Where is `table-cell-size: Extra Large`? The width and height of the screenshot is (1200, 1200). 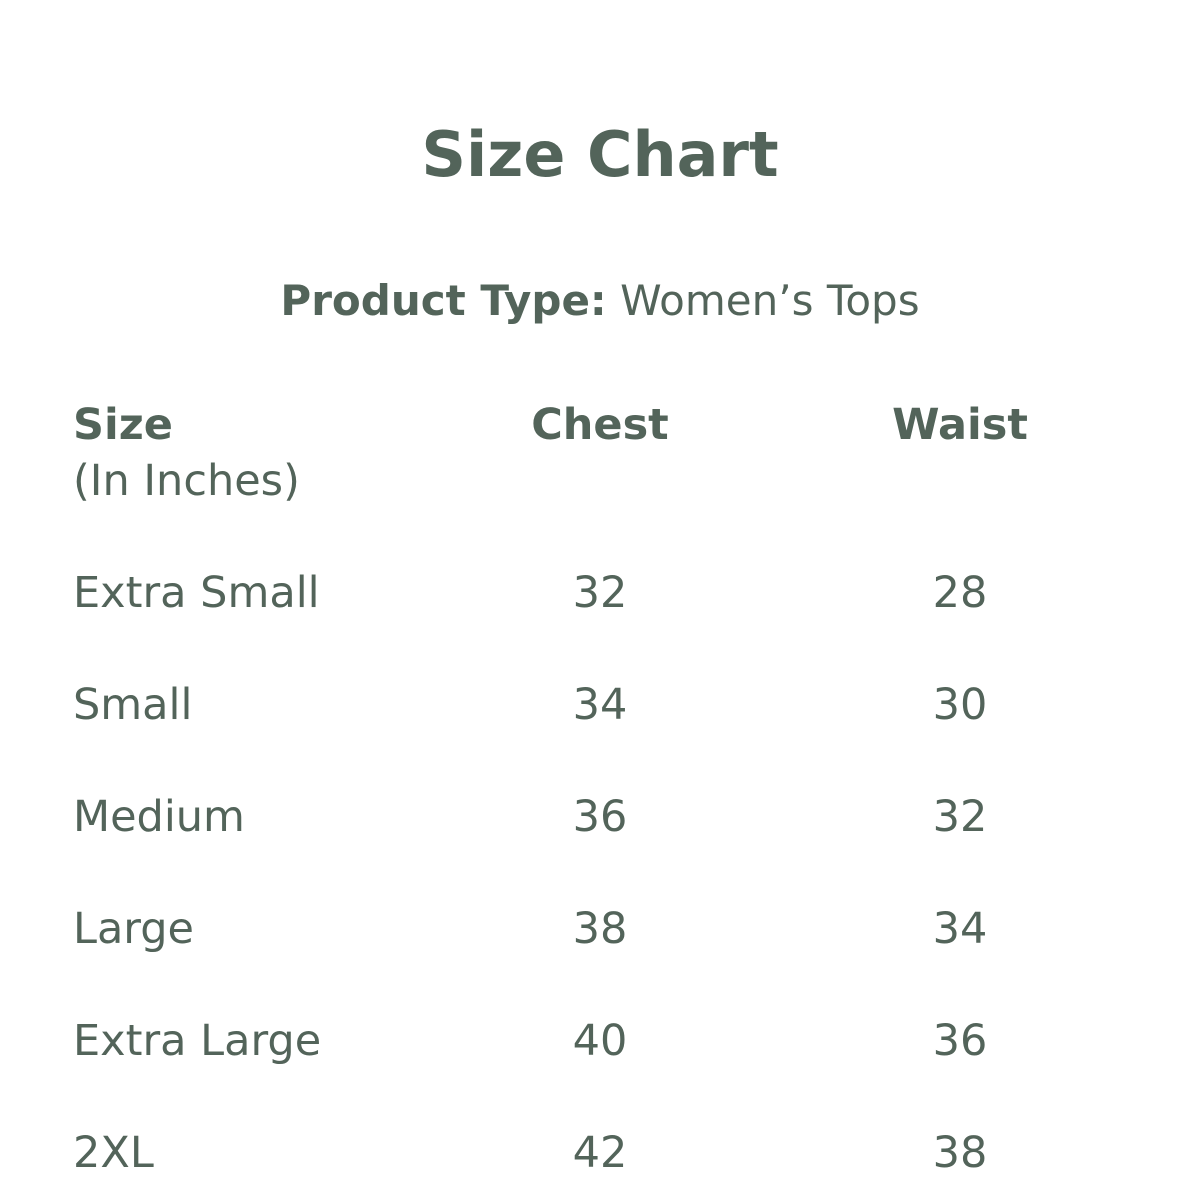 table-cell-size: Extra Large is located at coordinates (197, 1041).